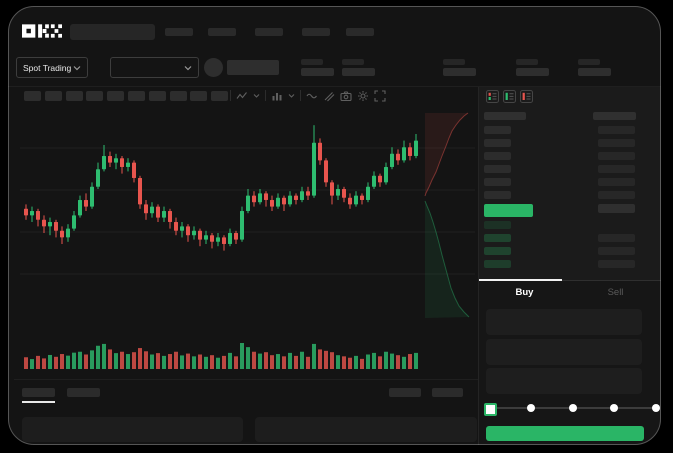  Describe the element at coordinates (47, 67) in the screenshot. I see `market-type-label: Spot Trading` at that location.